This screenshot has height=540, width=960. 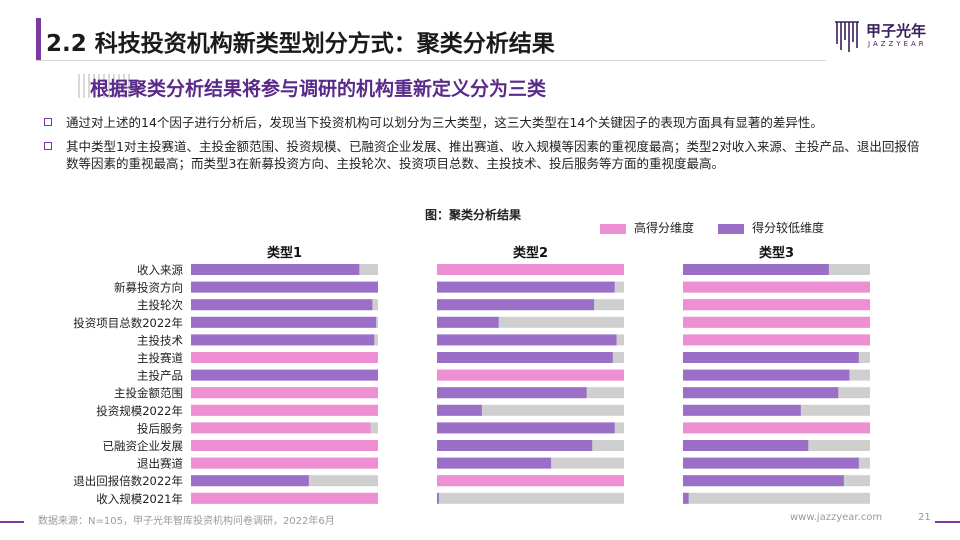 What do you see at coordinates (896, 31) in the screenshot?
I see `logo-text: 甲子光年` at bounding box center [896, 31].